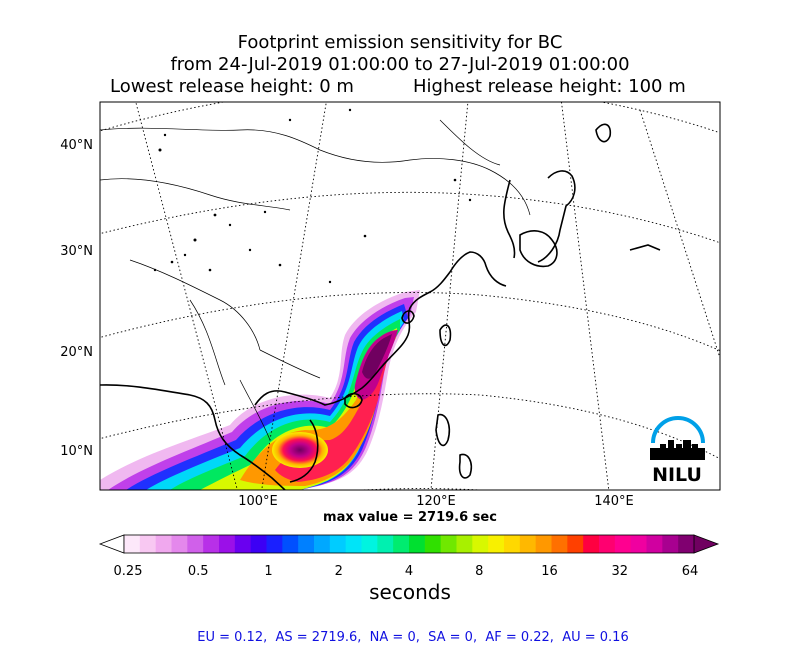  What do you see at coordinates (128, 571) in the screenshot?
I see `colorbar-tick-label: 0.25` at bounding box center [128, 571].